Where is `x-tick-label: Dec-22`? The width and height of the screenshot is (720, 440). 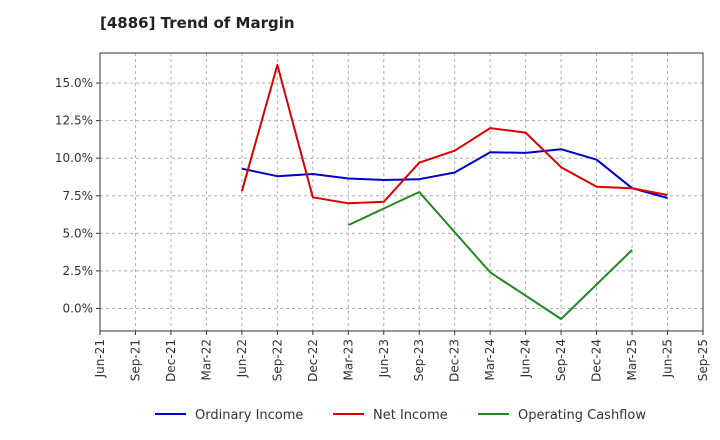 x-tick-label: Dec-22 is located at coordinates (313, 360).